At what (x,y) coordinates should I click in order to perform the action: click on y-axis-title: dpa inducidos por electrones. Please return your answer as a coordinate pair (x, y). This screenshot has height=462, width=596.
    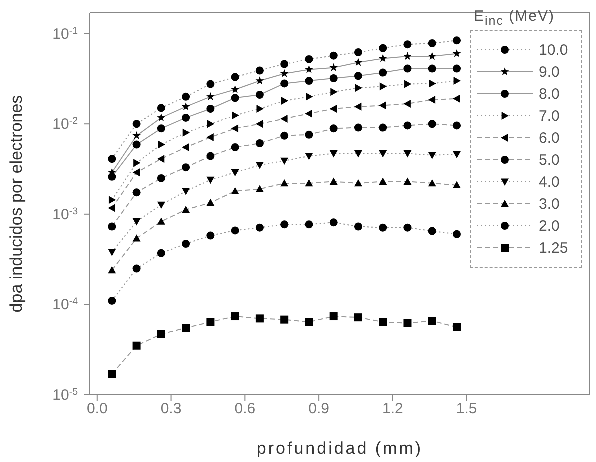
    Looking at the image, I should click on (16, 204).